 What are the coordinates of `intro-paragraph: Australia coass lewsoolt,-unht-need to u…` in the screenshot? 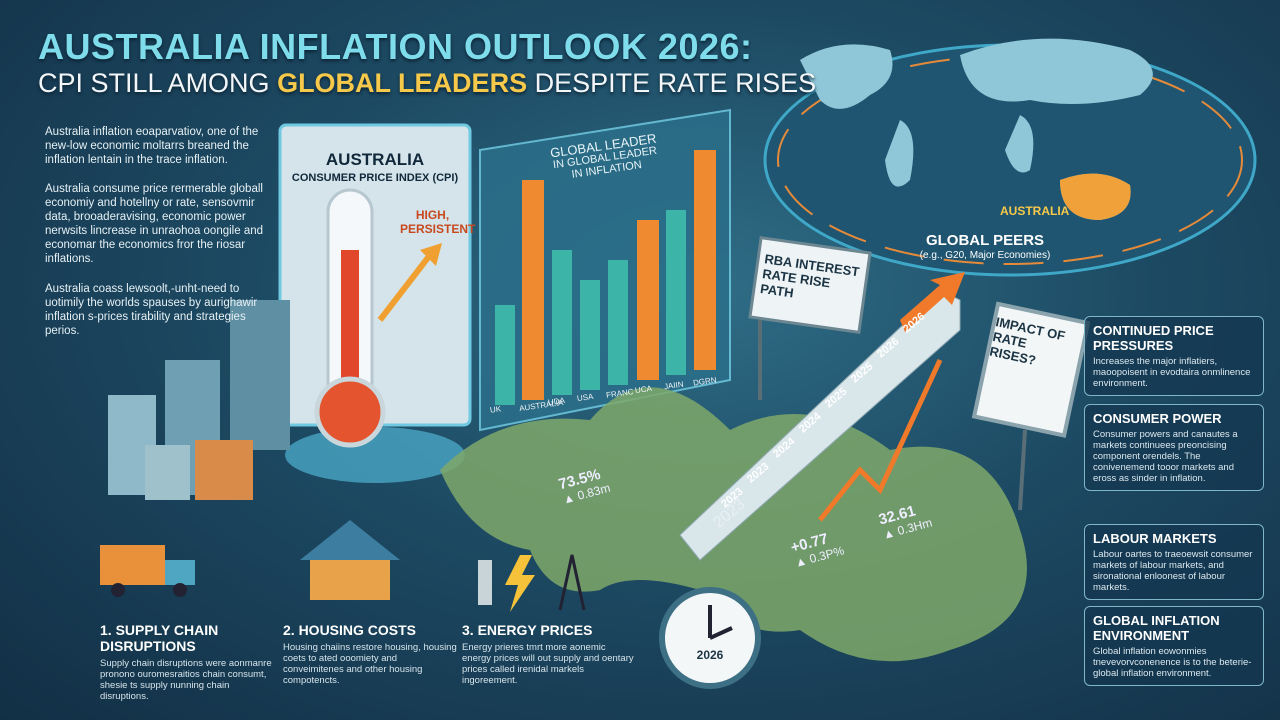 It's located at (151, 310).